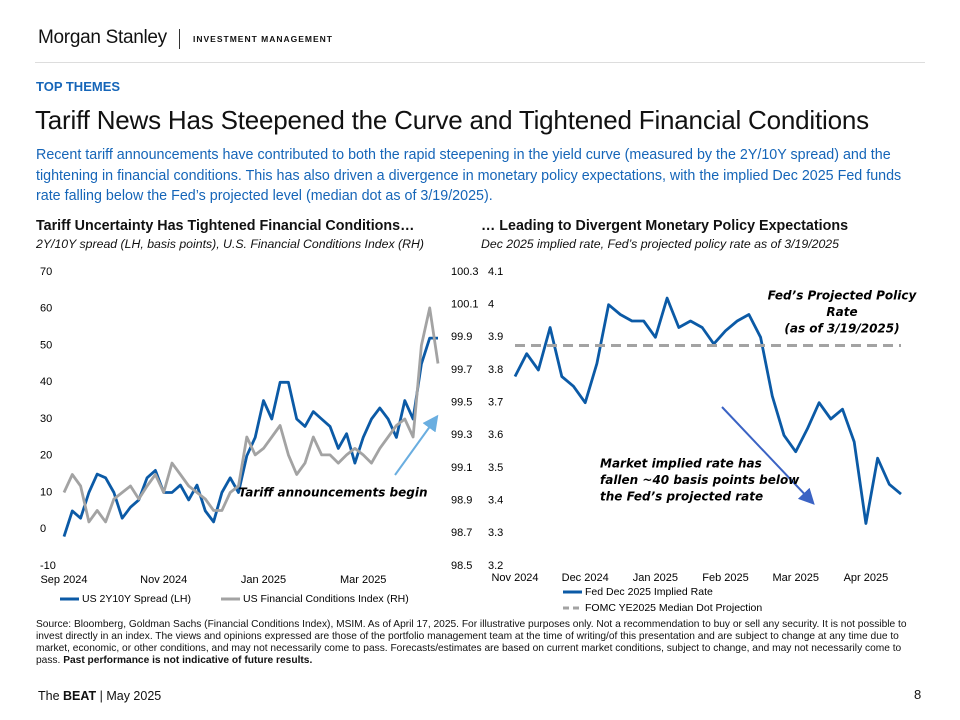  What do you see at coordinates (465, 272) in the screenshot?
I see `y2-tick-label: 100.3` at bounding box center [465, 272].